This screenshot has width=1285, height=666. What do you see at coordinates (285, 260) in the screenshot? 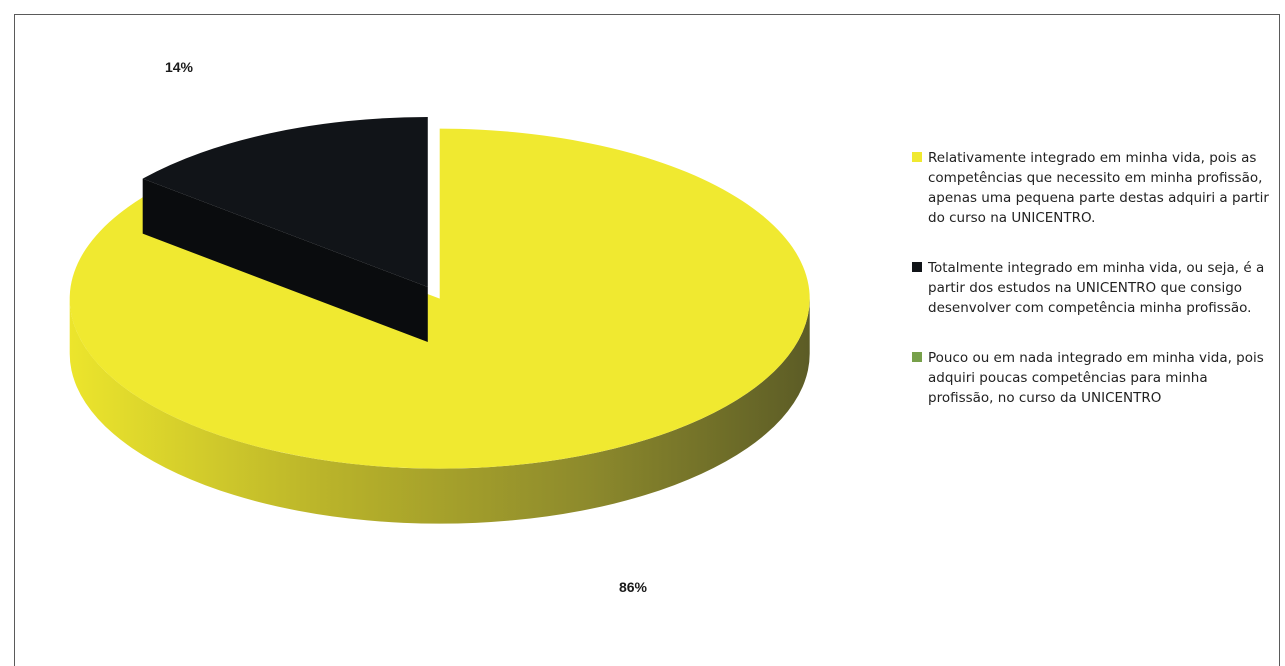
I see `slice-totalmente-cut-face` at bounding box center [285, 260].